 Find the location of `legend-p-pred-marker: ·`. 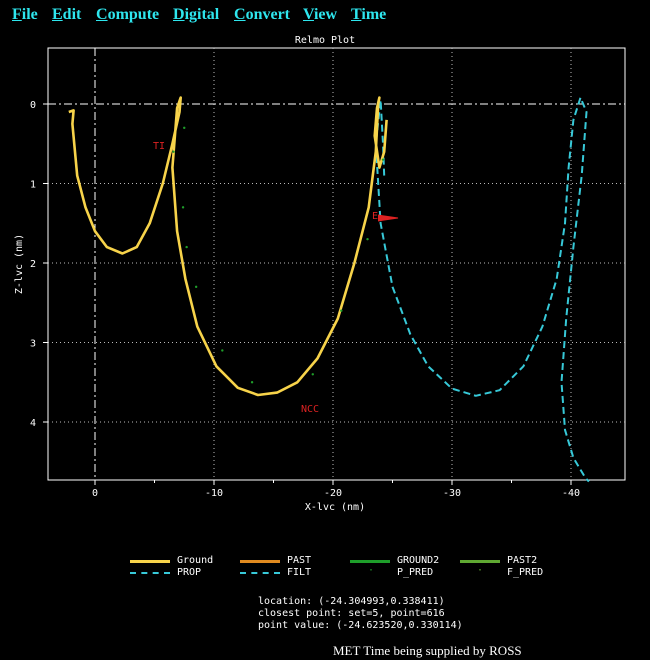

legend-p-pred-marker: · is located at coordinates (371, 570).